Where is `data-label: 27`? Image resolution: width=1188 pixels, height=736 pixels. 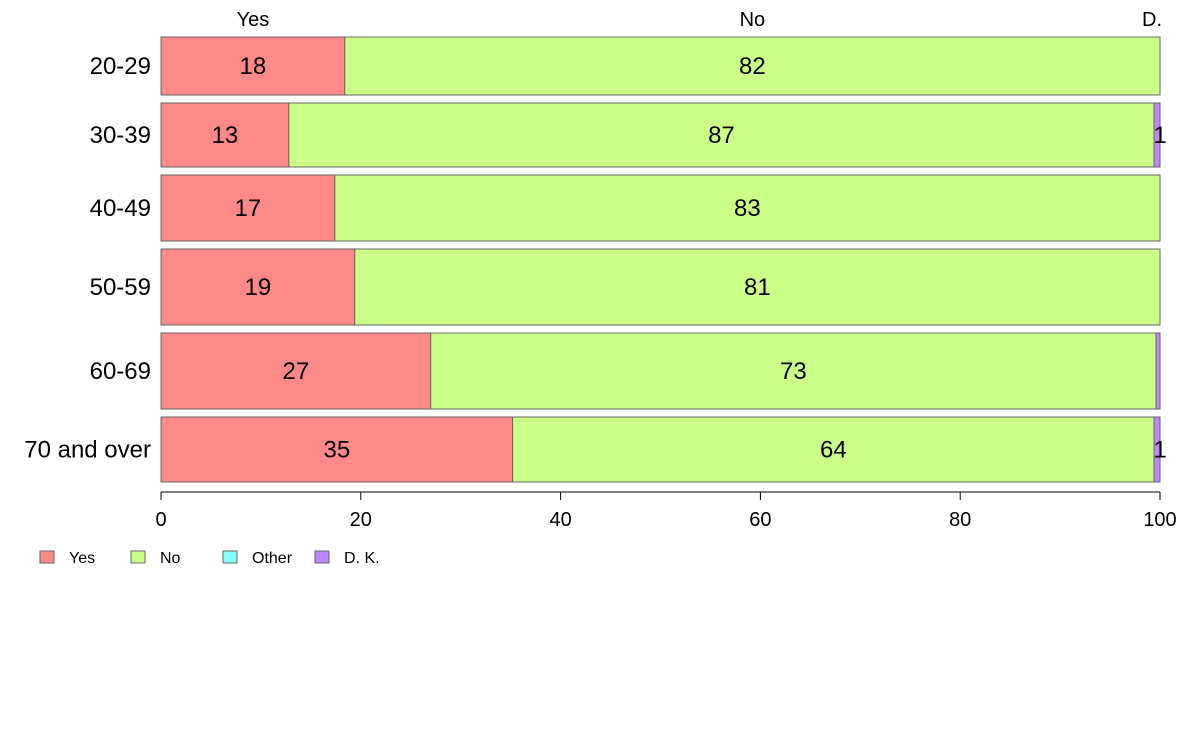 data-label: 27 is located at coordinates (296, 371).